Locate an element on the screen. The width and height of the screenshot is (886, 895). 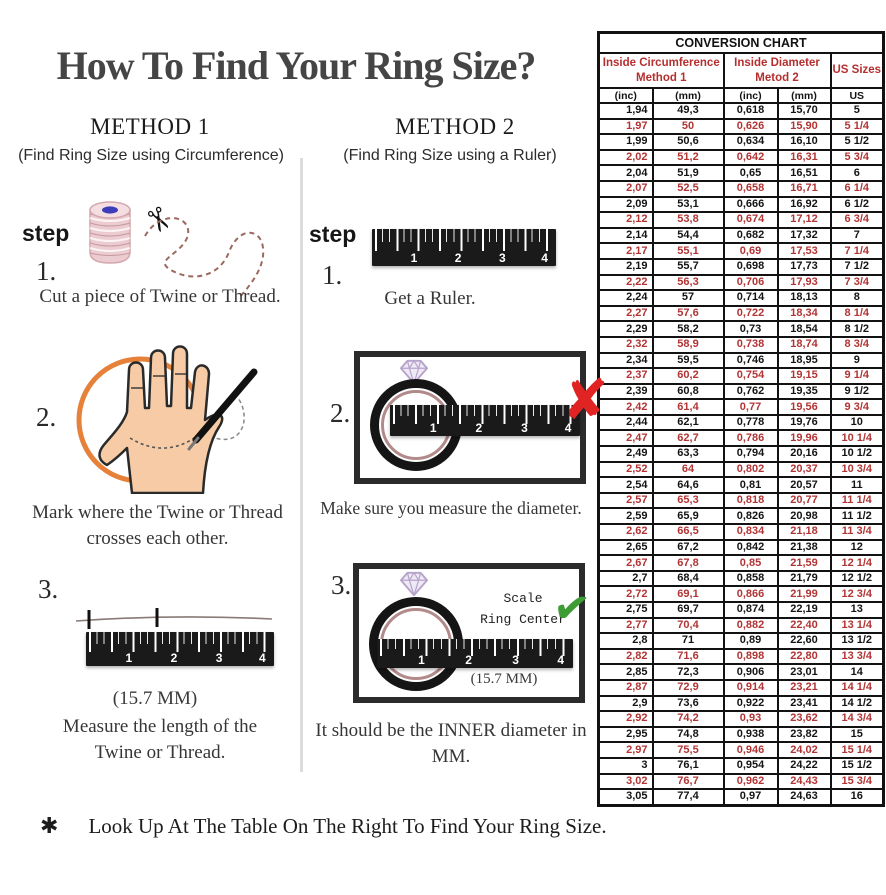
table-cell: 63,3 is located at coordinates (688, 454).